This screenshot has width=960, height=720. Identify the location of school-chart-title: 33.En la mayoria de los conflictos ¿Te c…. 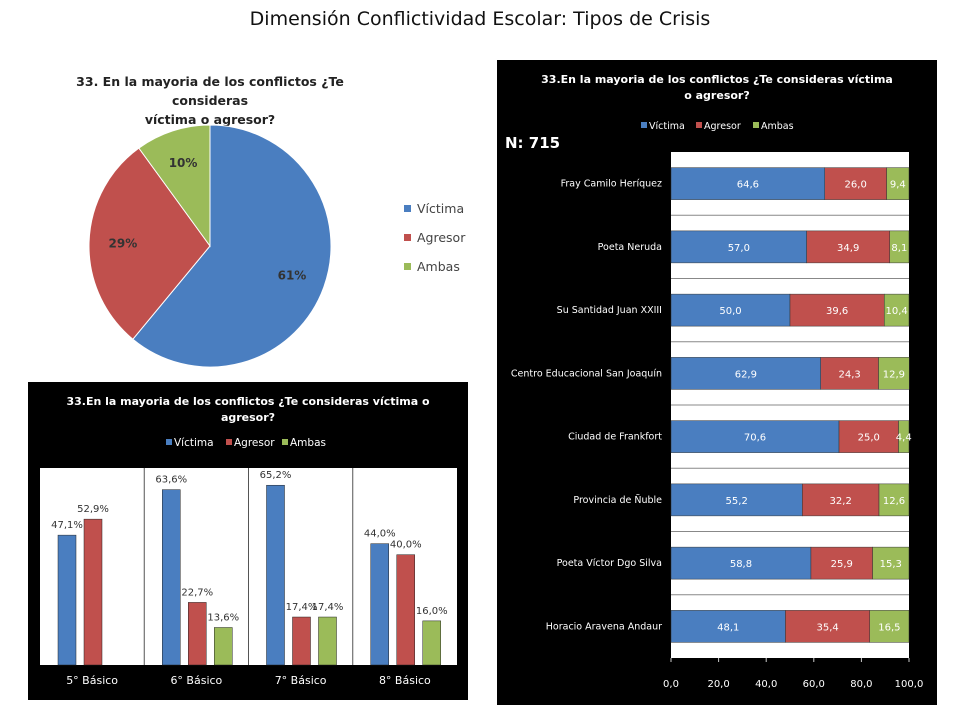
(717, 88).